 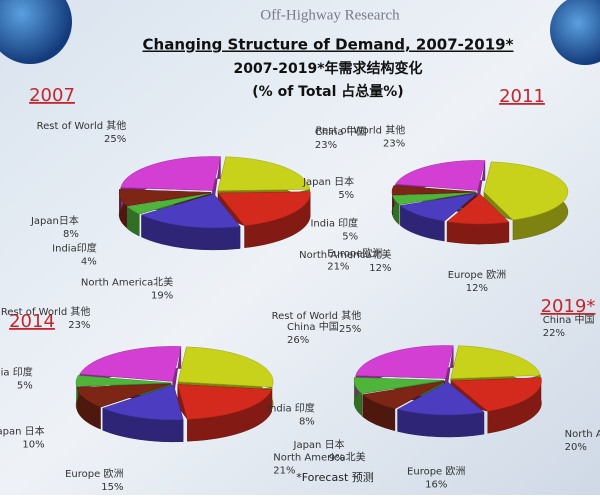 I want to click on slice-label: Japan日本, so click(x=54, y=220).